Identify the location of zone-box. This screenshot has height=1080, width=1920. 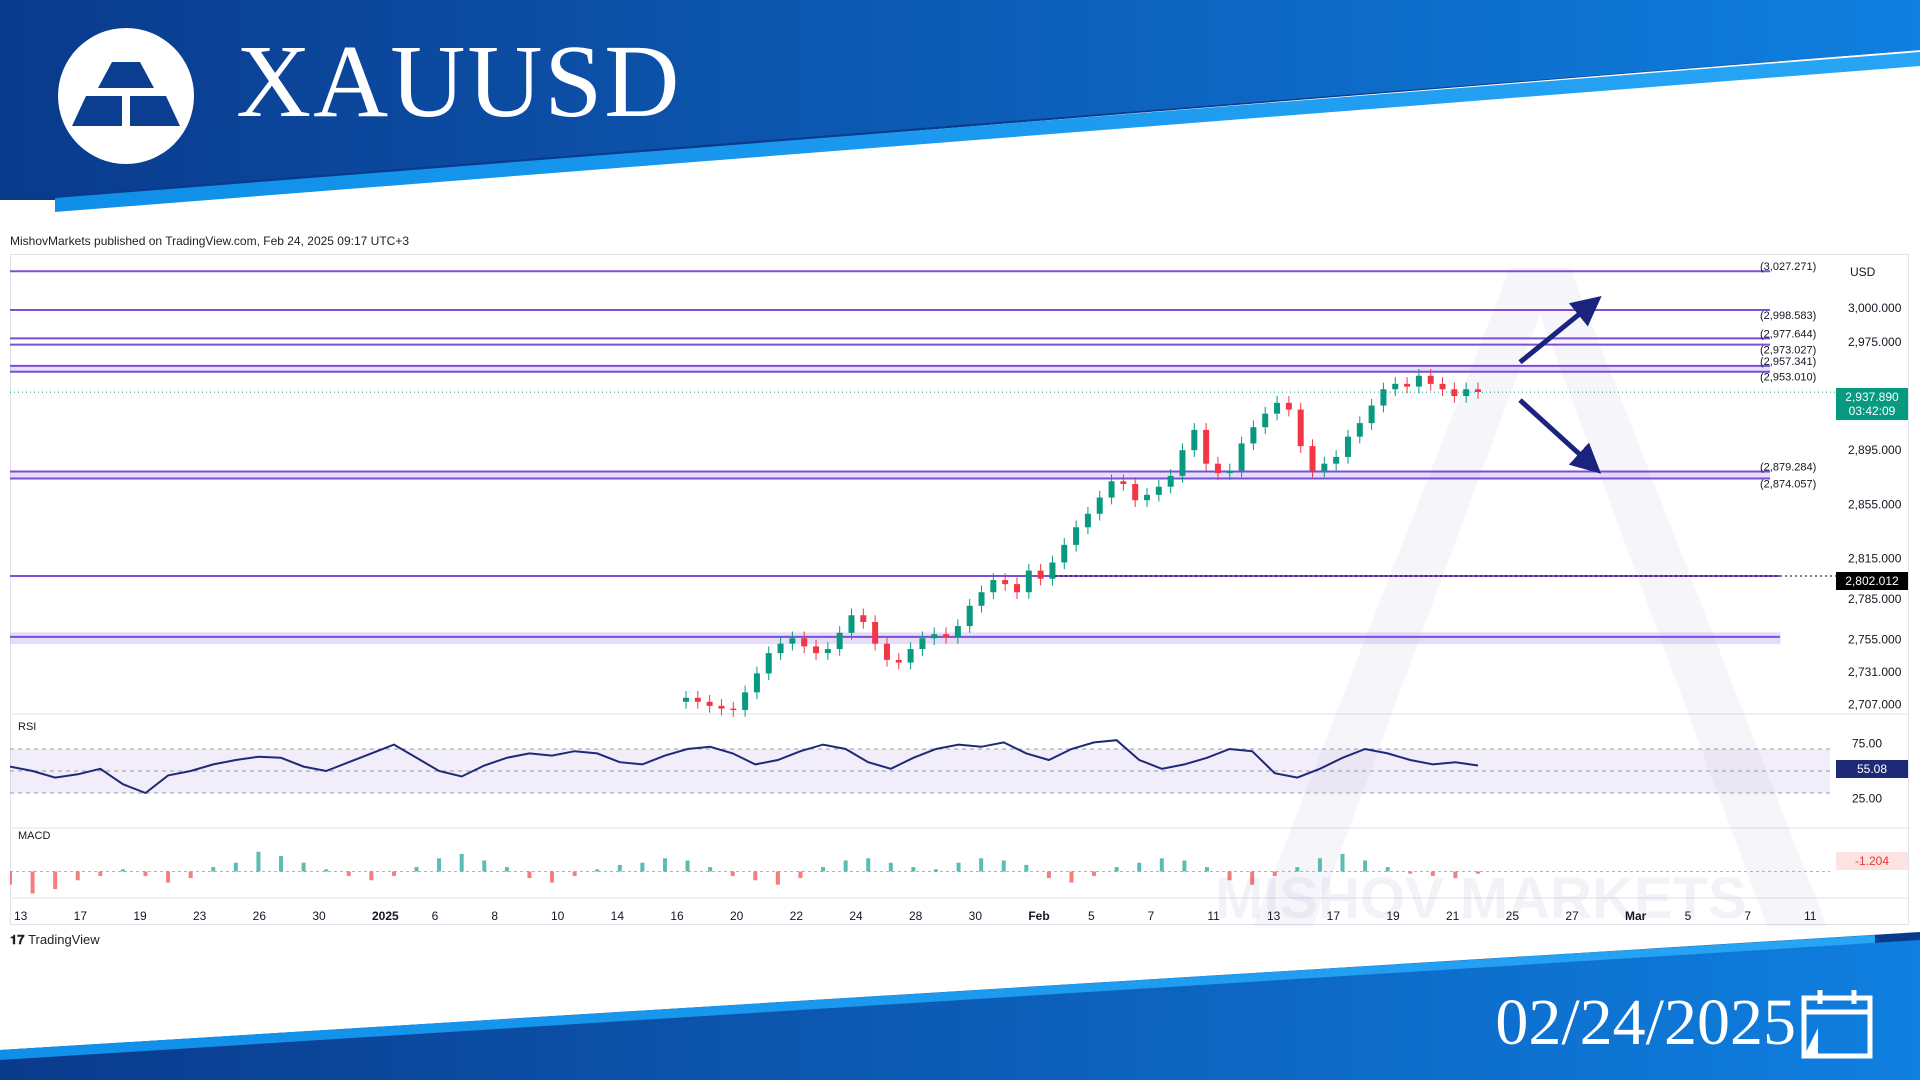
(890, 475).